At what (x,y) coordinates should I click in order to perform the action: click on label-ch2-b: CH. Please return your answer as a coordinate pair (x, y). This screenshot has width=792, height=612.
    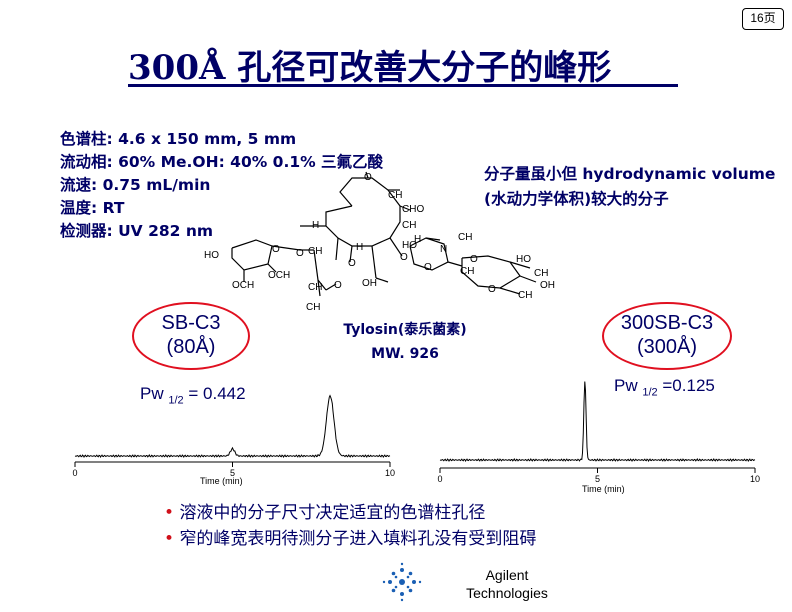
    Looking at the image, I should click on (315, 287).